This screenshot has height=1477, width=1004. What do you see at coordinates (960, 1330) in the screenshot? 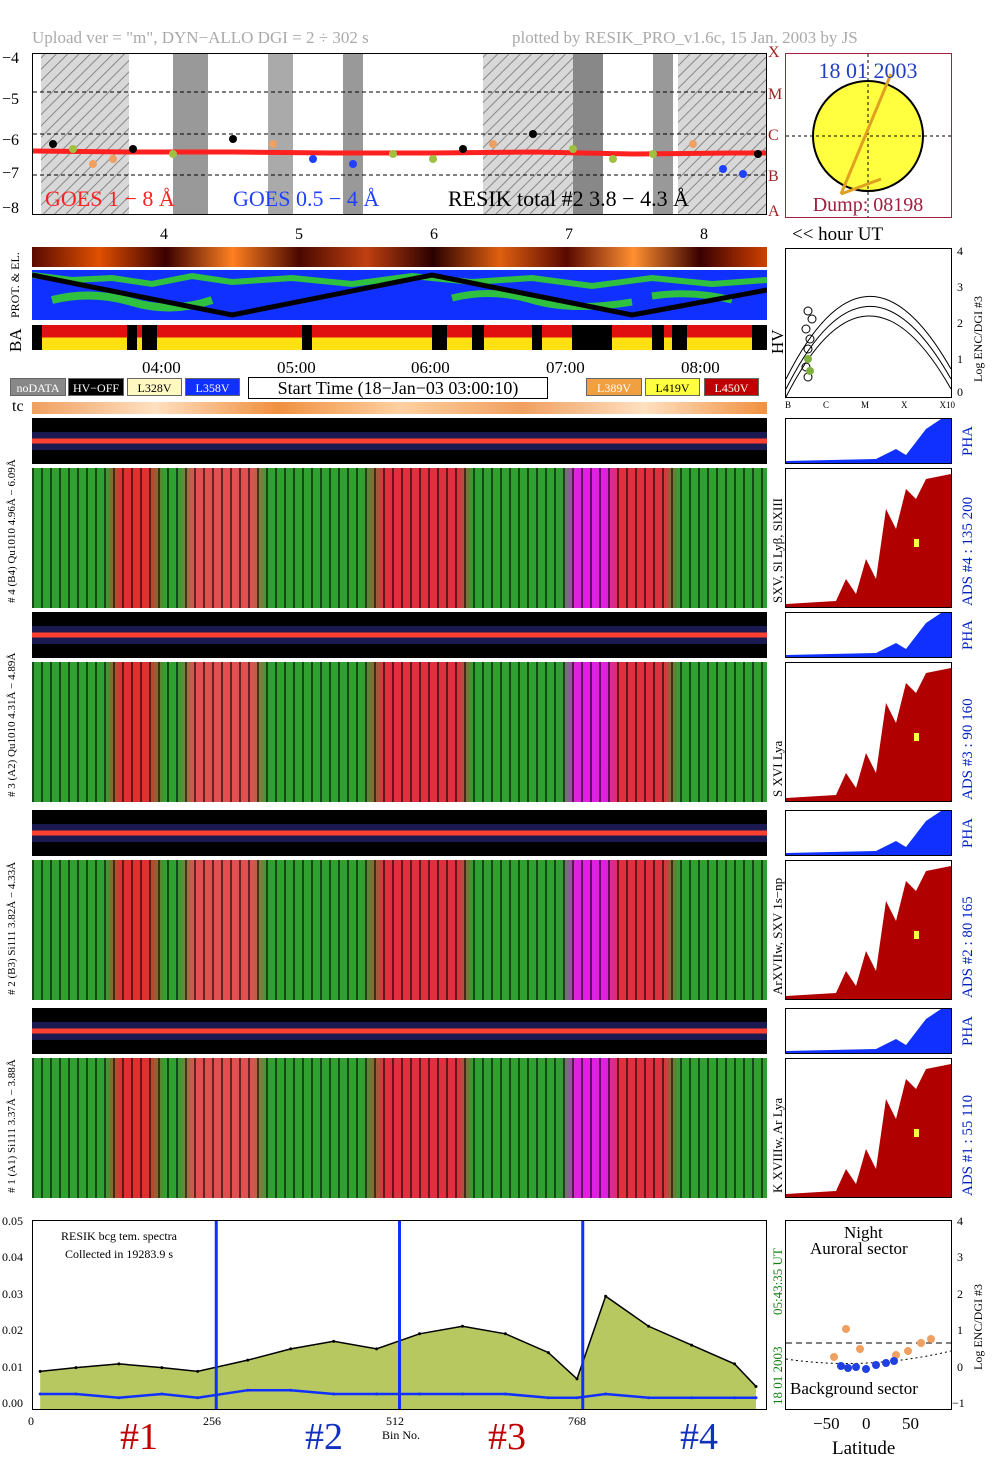
I see `lat-ytick: 1` at bounding box center [960, 1330].